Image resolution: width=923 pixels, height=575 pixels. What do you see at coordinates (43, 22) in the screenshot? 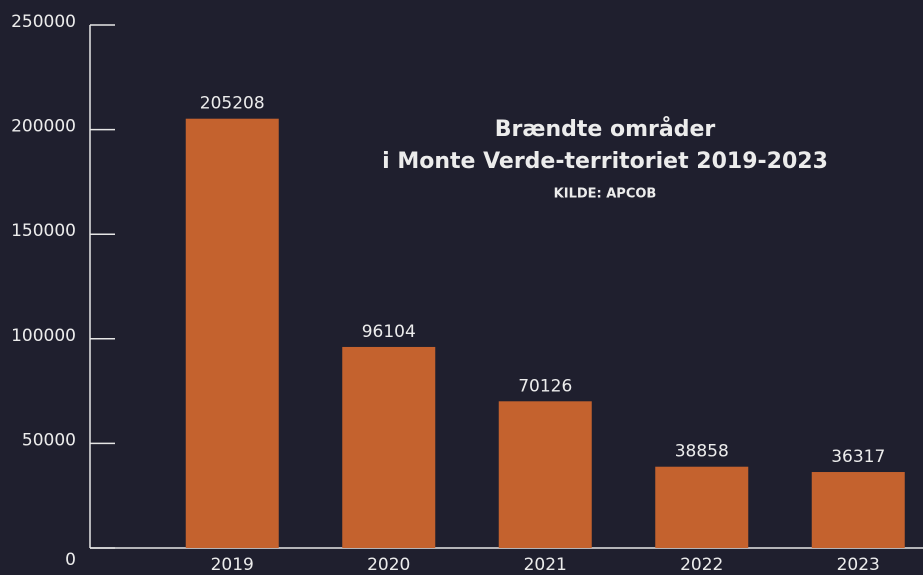
I see `y-tick-label: 250000` at bounding box center [43, 22].